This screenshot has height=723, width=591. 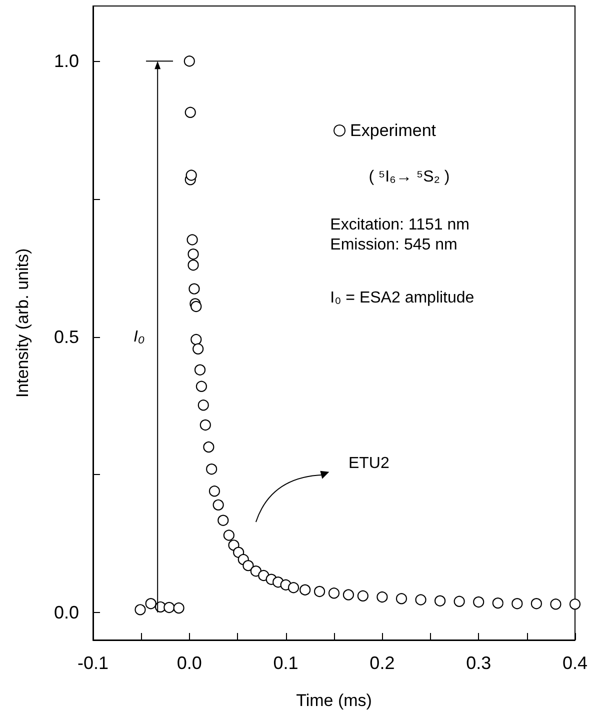 What do you see at coordinates (93, 663) in the screenshot?
I see `x-tick-label: -0.1` at bounding box center [93, 663].